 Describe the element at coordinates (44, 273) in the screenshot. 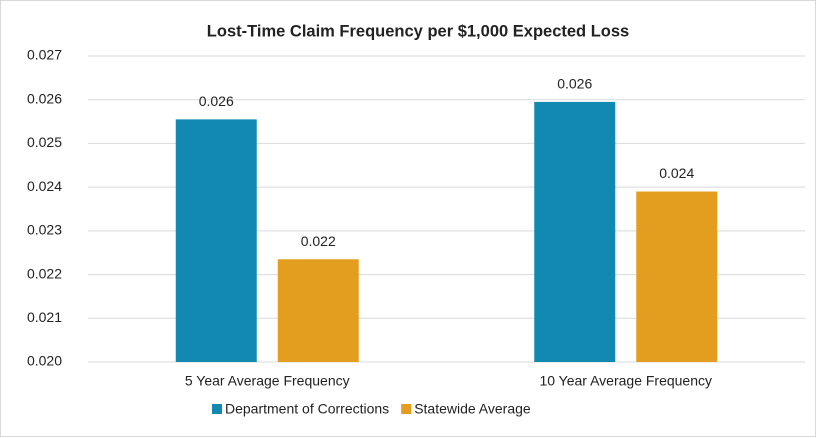

I see `y-tick-label: 0.022` at that location.